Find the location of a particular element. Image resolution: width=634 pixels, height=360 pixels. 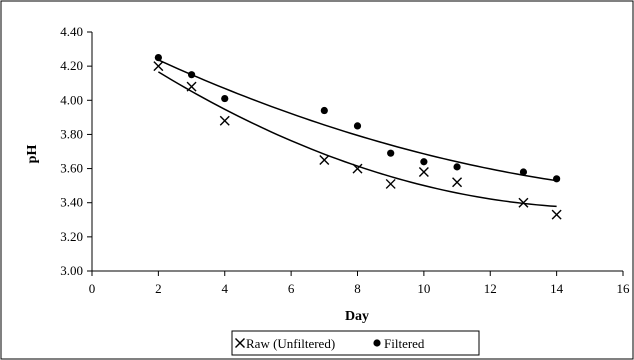

x-tick-label: 2 is located at coordinates (158, 288).